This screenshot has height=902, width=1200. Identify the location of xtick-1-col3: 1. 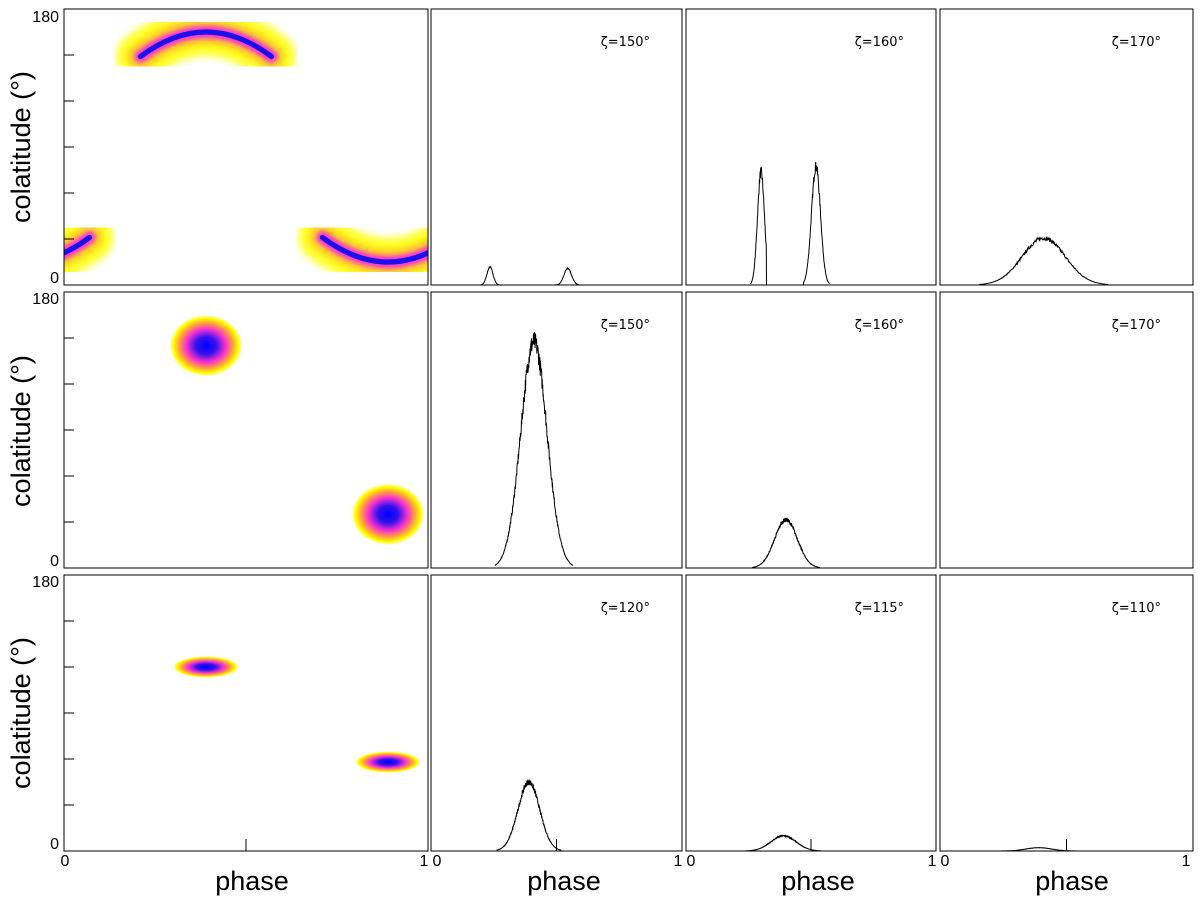
(932, 861).